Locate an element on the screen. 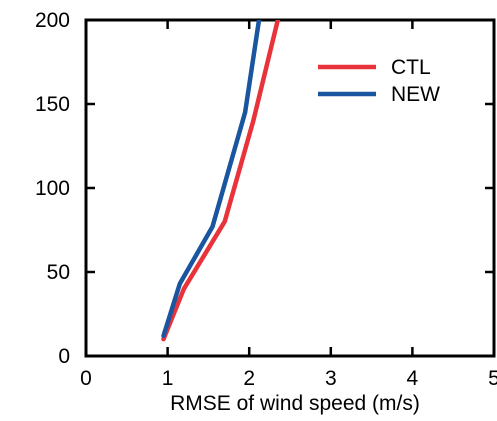 The image size is (497, 421). x-tick-label: 0 is located at coordinates (86, 378).